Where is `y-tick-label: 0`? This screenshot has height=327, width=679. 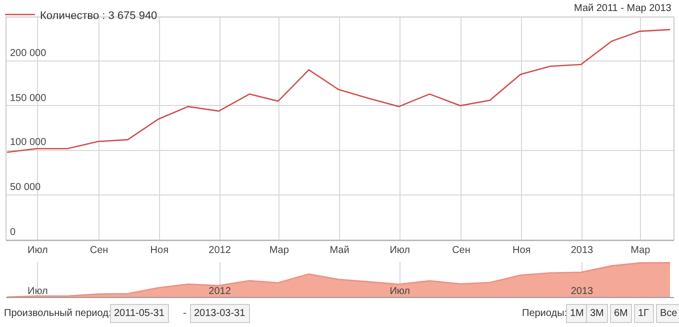
y-tick-label: 0 is located at coordinates (13, 232).